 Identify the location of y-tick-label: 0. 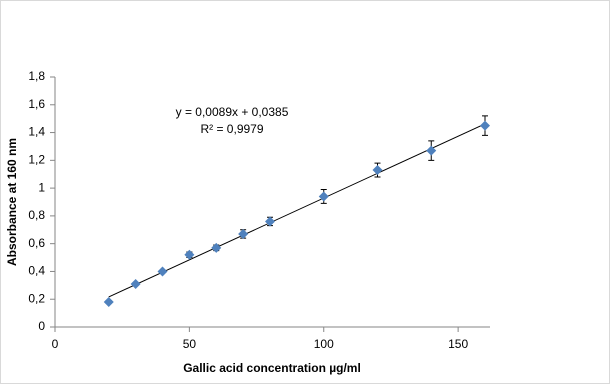
(41, 326).